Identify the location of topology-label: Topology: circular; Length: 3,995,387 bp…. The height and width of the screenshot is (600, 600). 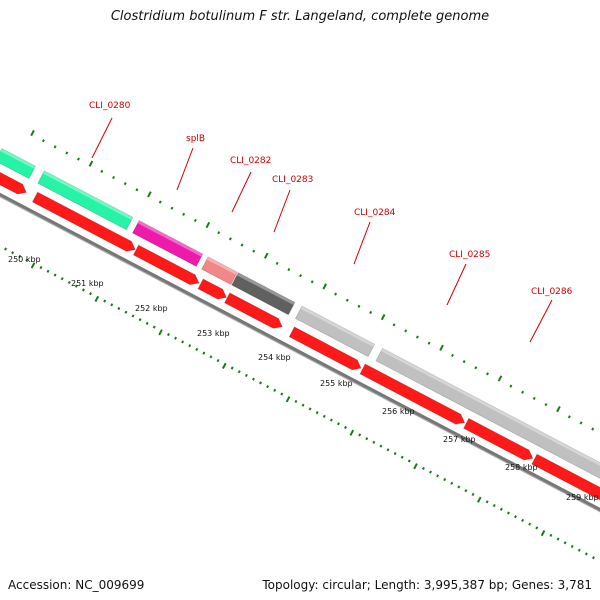
(427, 585).